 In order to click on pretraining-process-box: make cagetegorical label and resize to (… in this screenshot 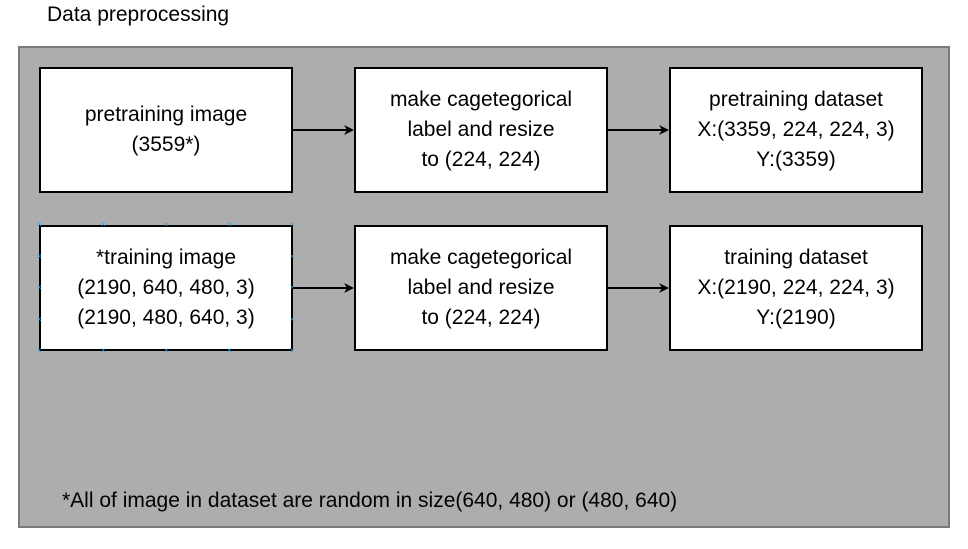, I will do `click(481, 130)`.